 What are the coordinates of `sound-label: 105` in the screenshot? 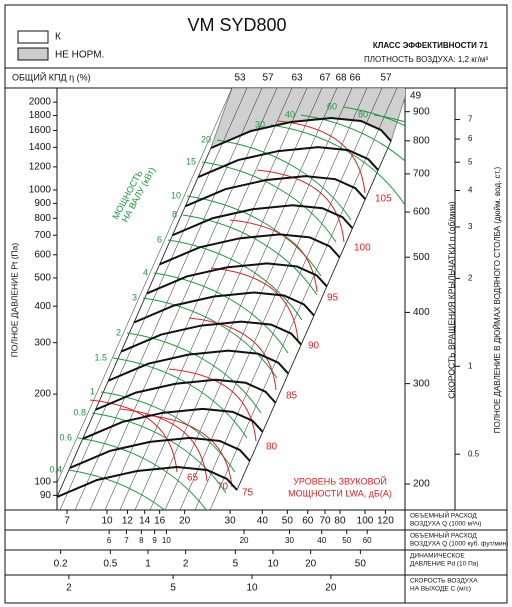 It's located at (383, 199).